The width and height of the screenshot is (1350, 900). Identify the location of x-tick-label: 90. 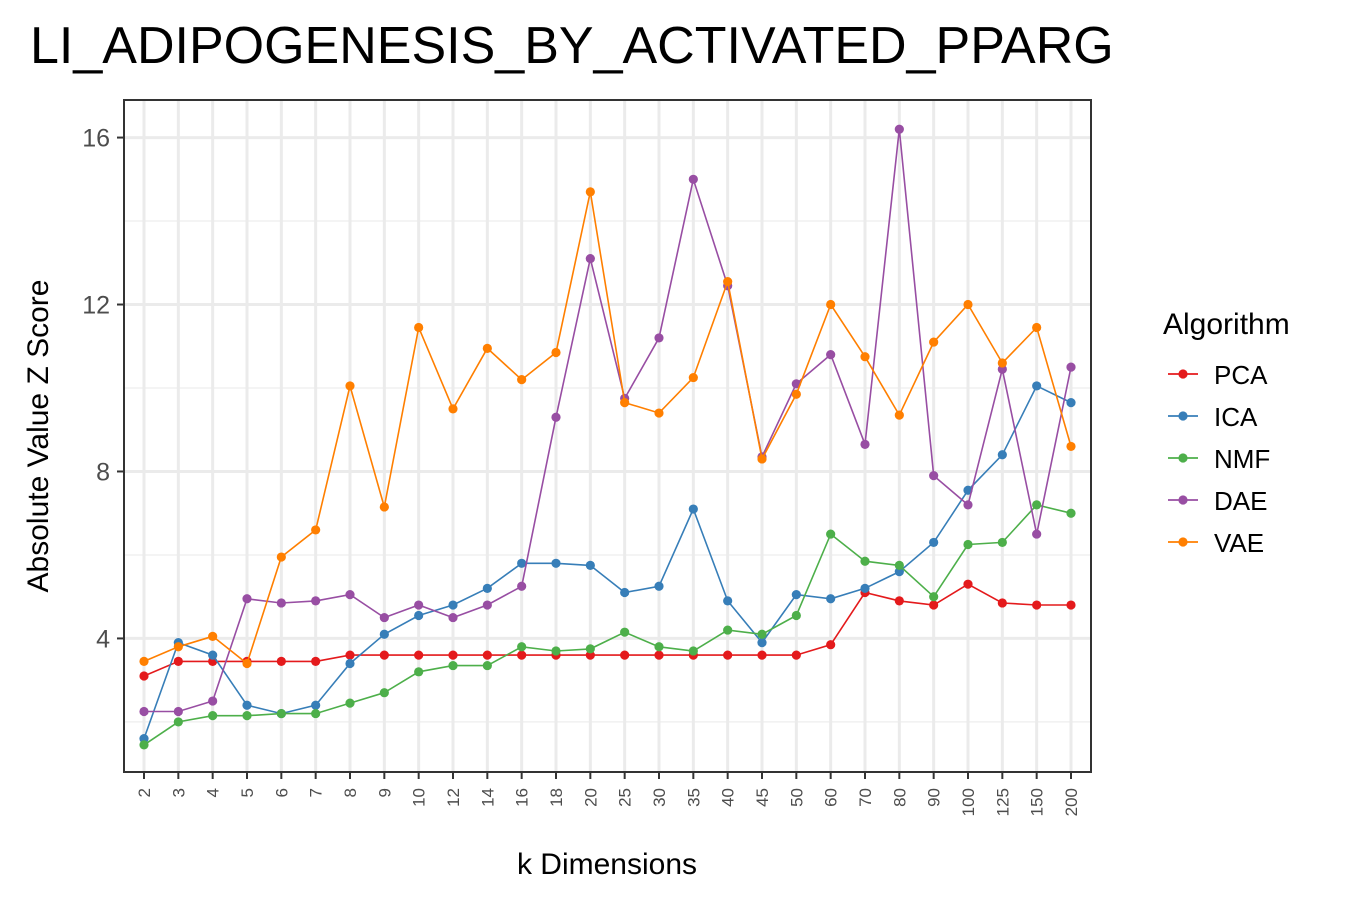
(934, 797).